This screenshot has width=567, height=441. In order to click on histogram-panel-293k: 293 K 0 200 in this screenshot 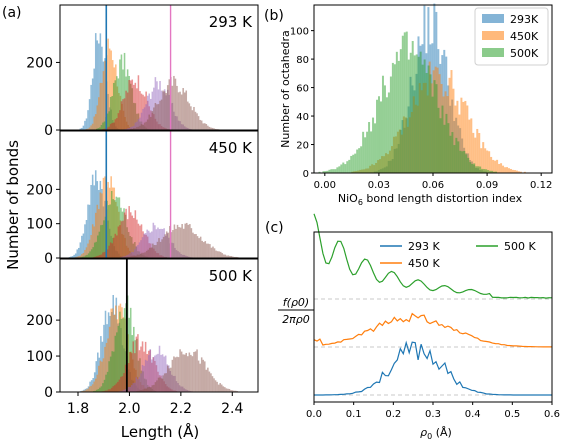, I will do `click(142, 71)`.